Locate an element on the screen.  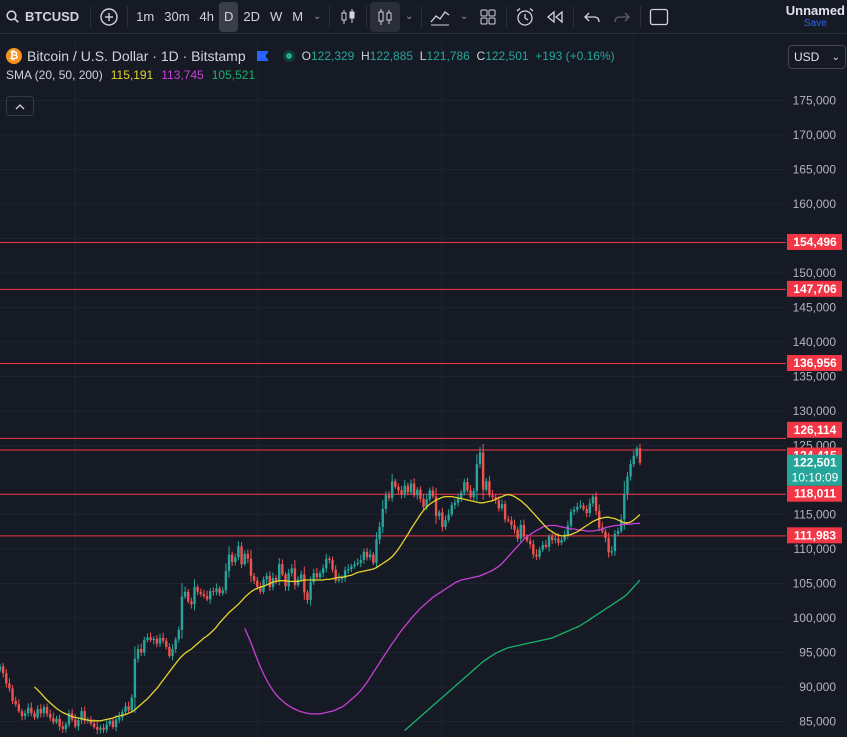
indicators-button is located at coordinates (440, 17).